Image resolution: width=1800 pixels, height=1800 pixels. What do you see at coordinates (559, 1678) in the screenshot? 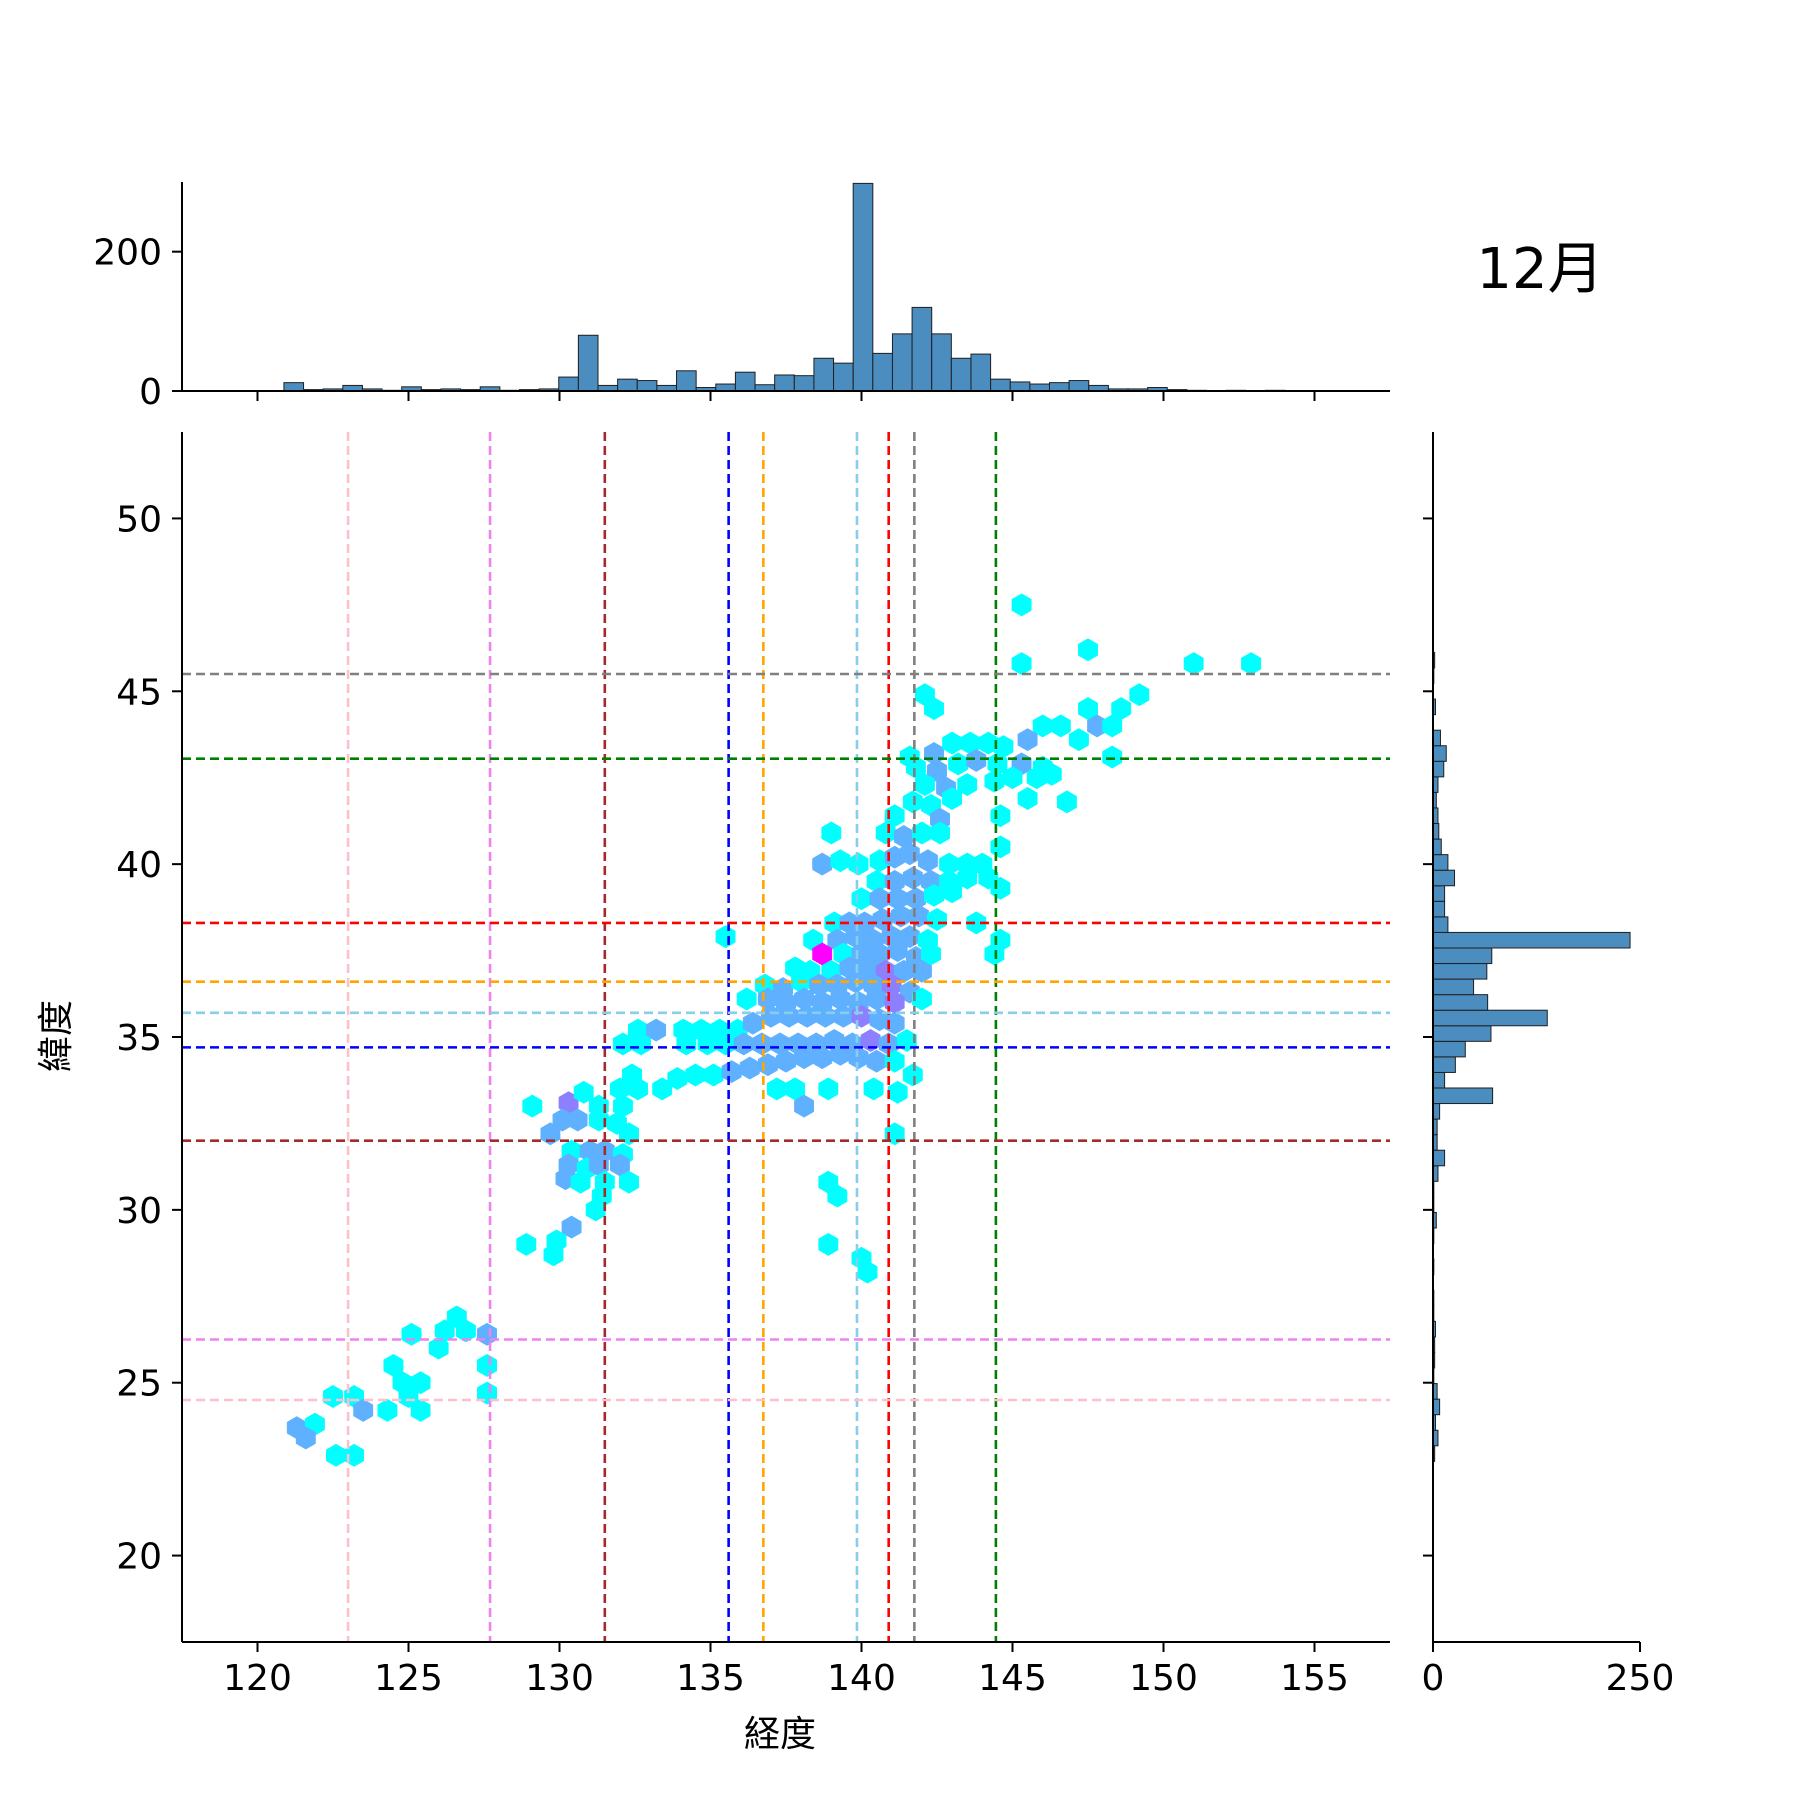
I see `x-tick-label: 130` at bounding box center [559, 1678].